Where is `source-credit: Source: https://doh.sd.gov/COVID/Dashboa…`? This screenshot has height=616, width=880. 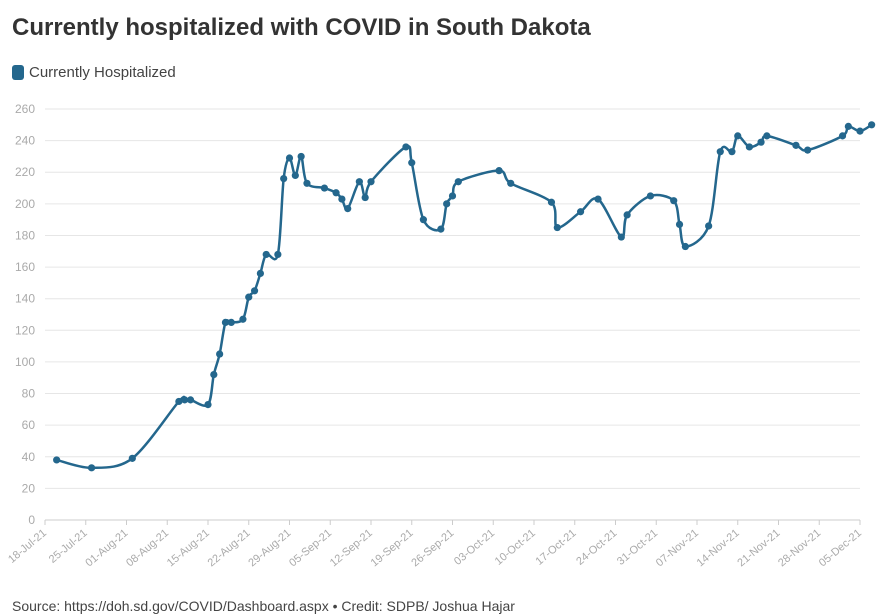 source-credit: Source: https://doh.sd.gov/COVID/Dashboa… is located at coordinates (263, 606).